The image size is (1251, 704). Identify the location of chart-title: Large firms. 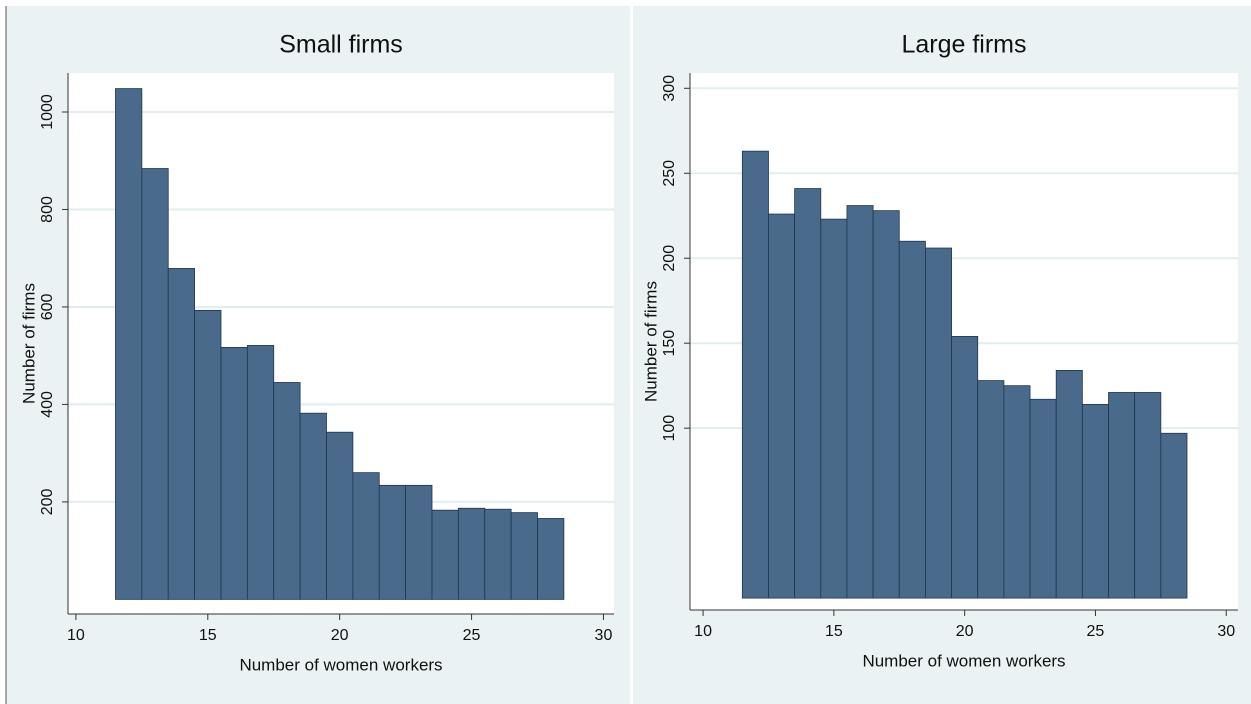
(963, 45).